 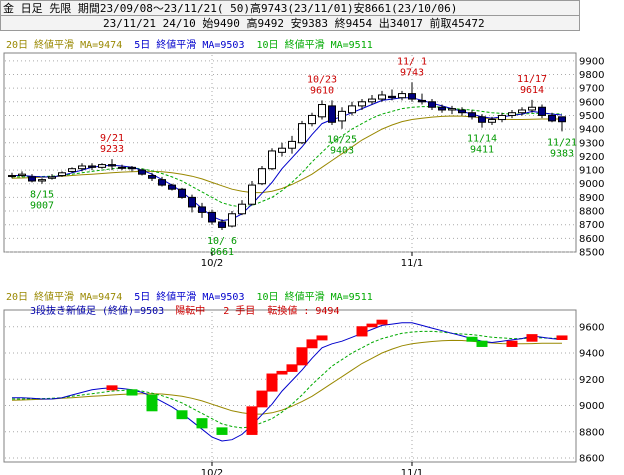 What do you see at coordinates (591, 253) in the screenshot?
I see `u-ytick-8500: 8500` at bounding box center [591, 253].